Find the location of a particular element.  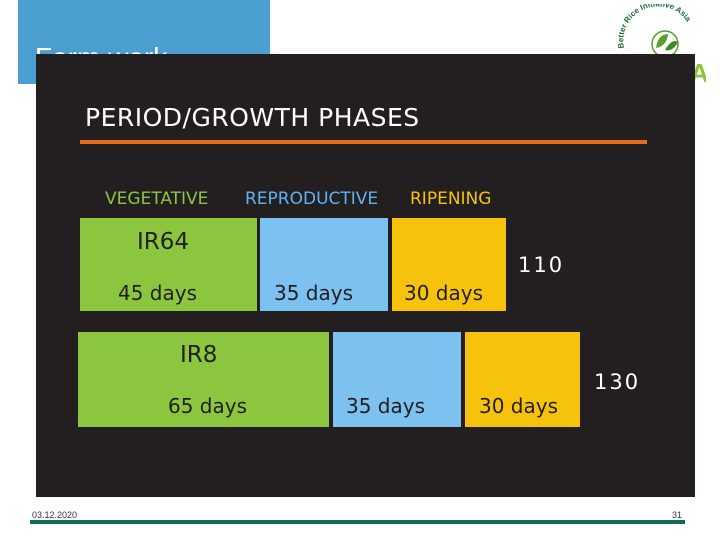

ir8-vegetative-days: 65 days is located at coordinates (208, 406).